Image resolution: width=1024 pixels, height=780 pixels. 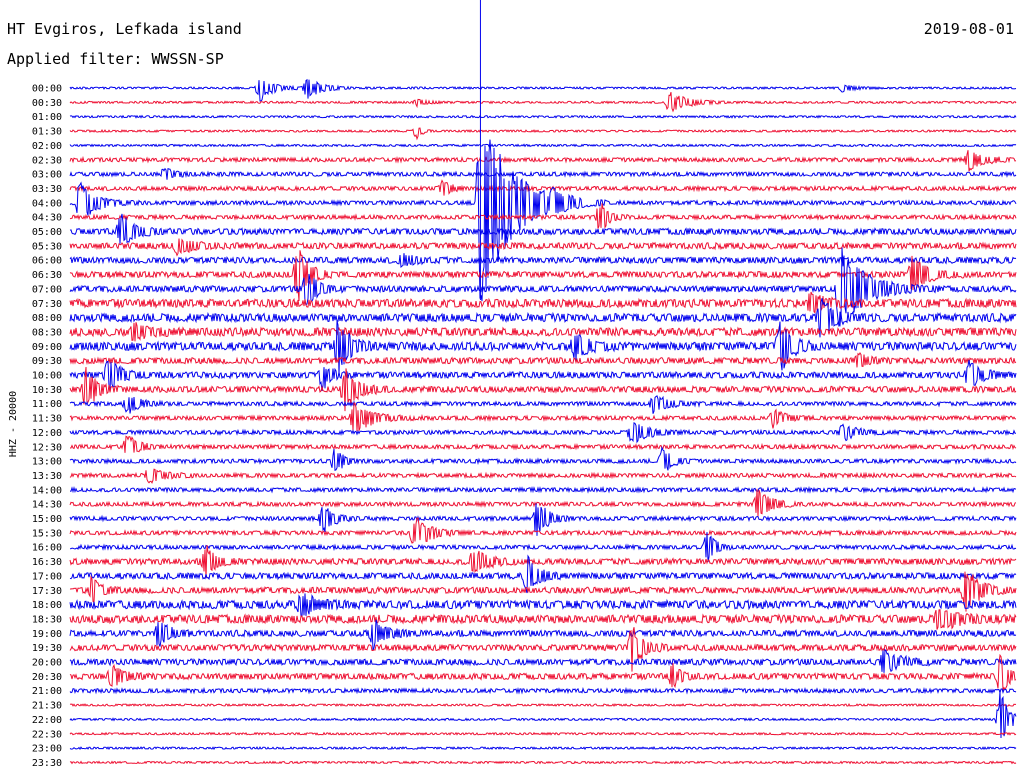 What do you see at coordinates (47, 648) in the screenshot?
I see `time-tick-label: 19:30` at bounding box center [47, 648].